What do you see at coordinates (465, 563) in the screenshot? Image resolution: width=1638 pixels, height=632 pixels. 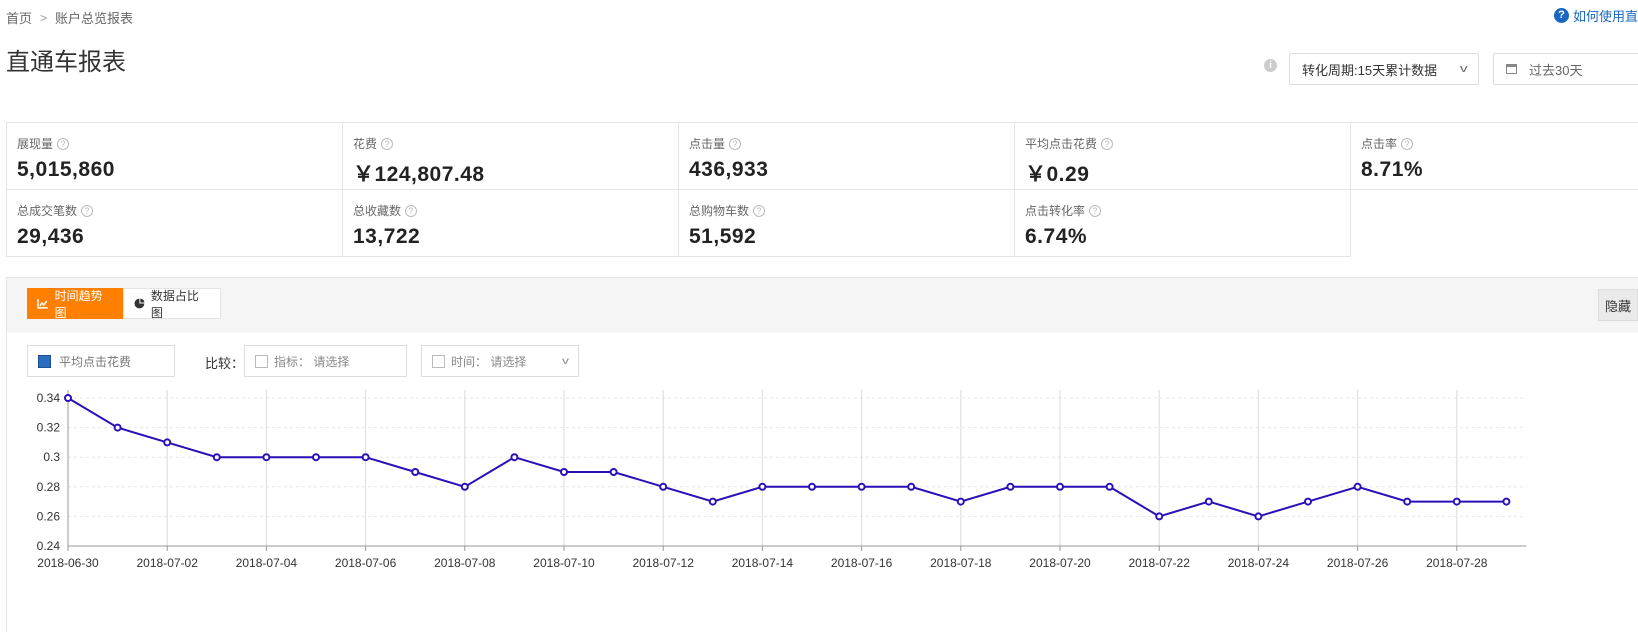 I see `x-tick-label: 2018-07-08` at bounding box center [465, 563].